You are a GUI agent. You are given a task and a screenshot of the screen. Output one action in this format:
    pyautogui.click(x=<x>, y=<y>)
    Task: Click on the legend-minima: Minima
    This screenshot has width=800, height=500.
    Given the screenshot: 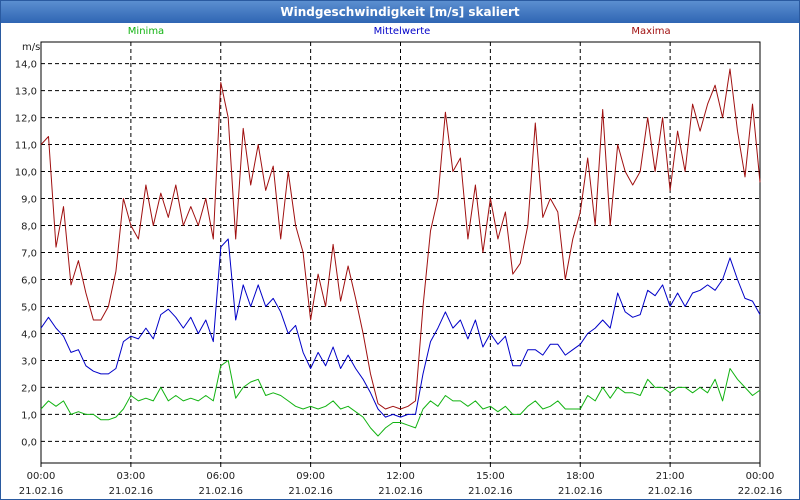 What is the action you would take?
    pyautogui.click(x=146, y=31)
    